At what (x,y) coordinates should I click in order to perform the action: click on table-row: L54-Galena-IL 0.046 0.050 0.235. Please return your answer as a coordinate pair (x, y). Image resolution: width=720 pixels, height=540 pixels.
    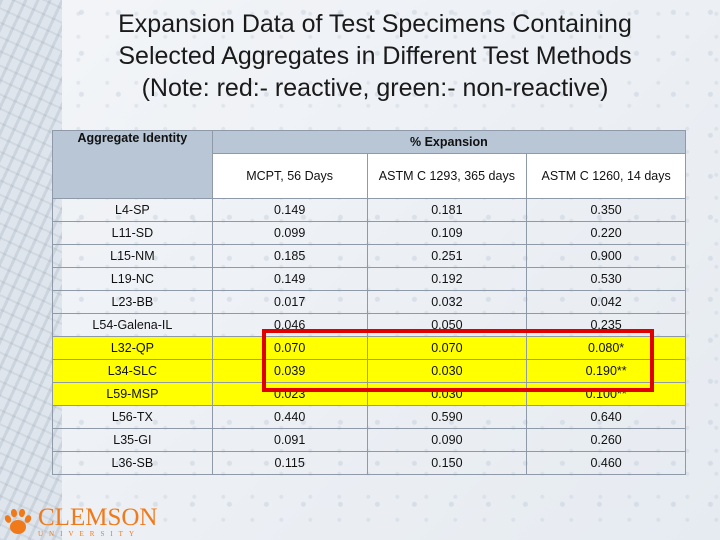
    Looking at the image, I should click on (369, 325).